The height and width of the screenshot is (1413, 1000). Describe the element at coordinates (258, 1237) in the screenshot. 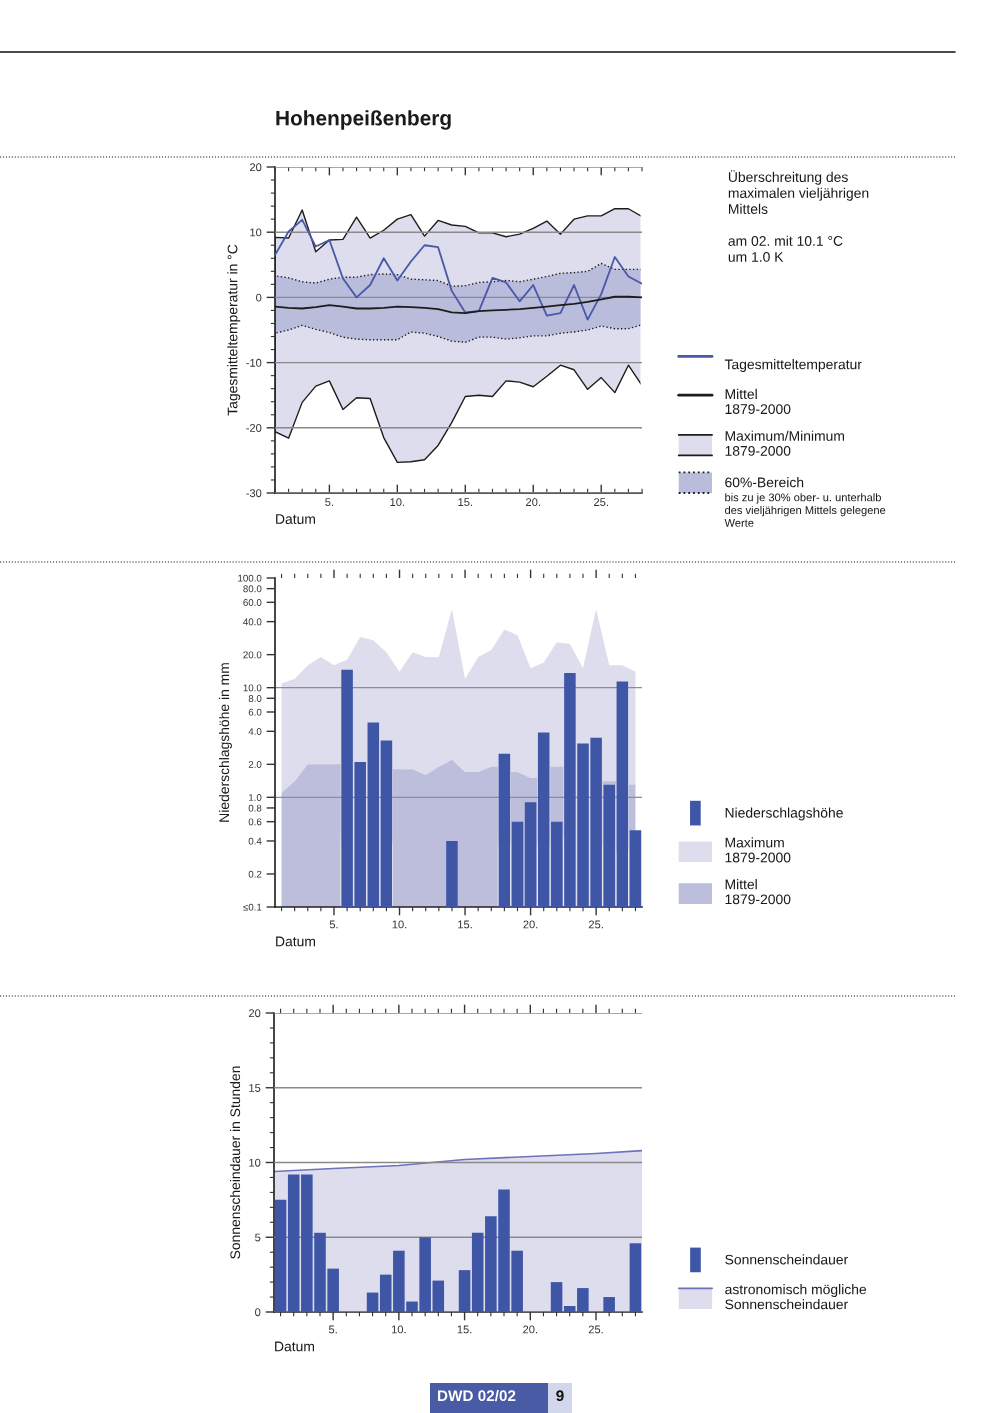

I see `y-tick-label: 5` at that location.